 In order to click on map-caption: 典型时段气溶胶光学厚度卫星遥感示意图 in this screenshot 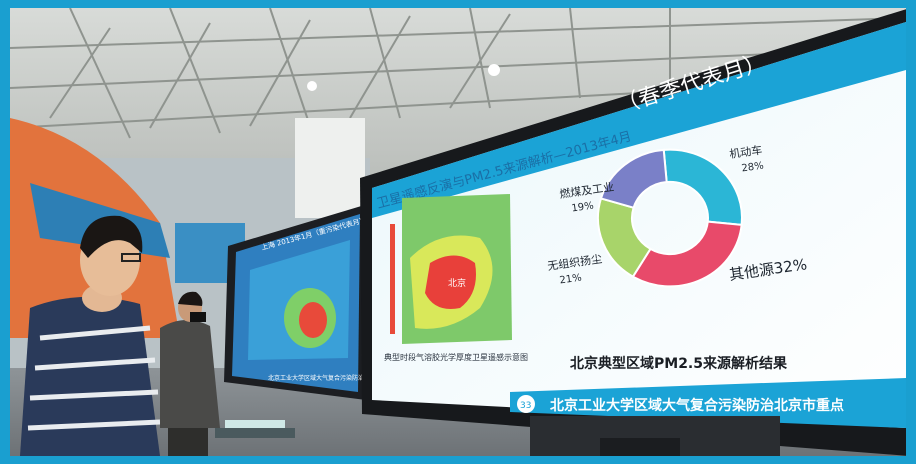, I will do `click(456, 357)`.